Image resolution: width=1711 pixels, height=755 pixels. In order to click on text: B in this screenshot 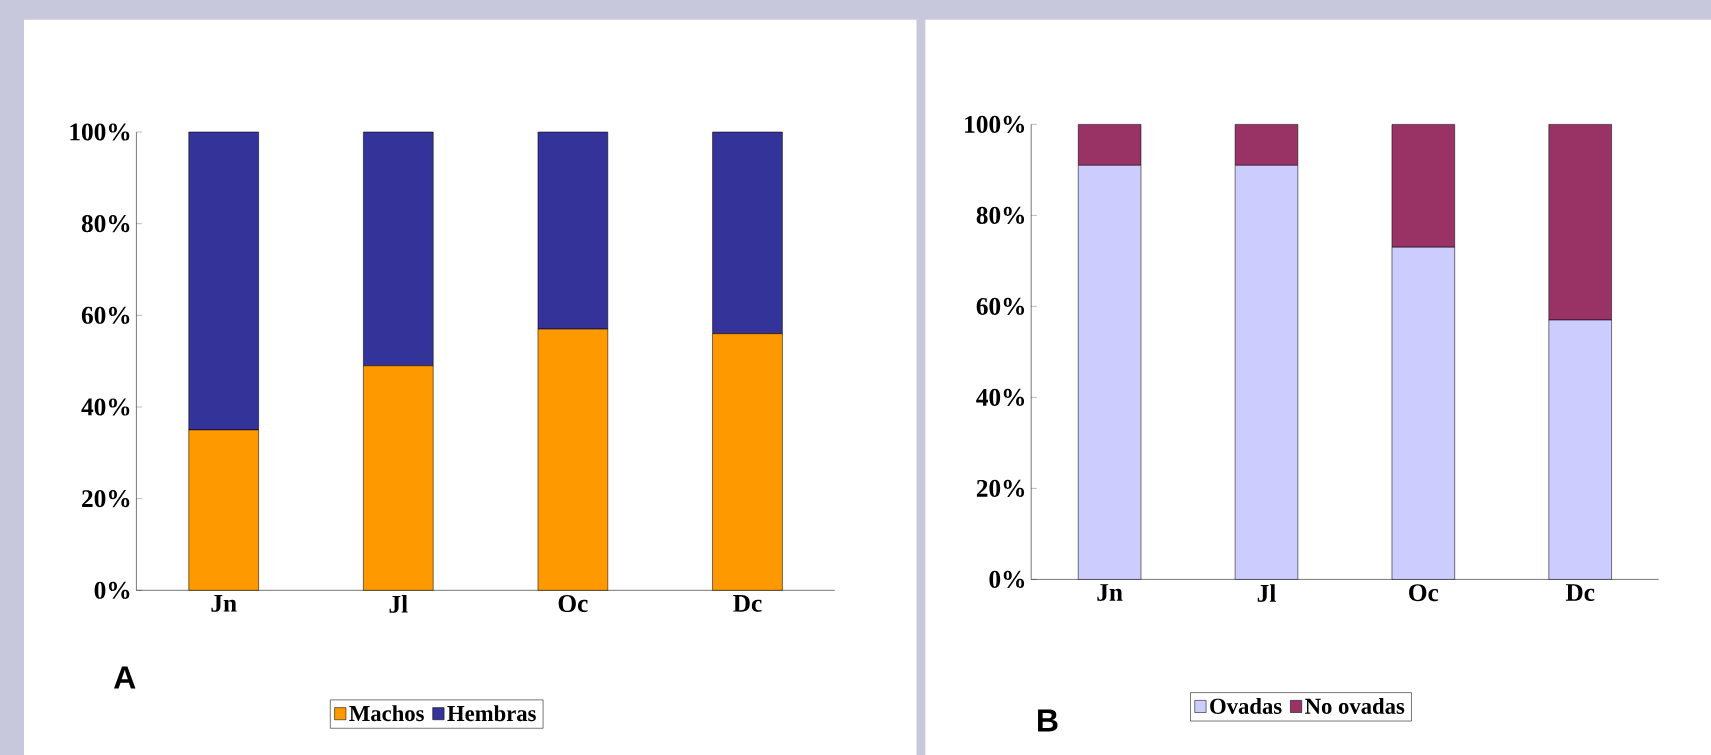, I will do `click(1048, 720)`.